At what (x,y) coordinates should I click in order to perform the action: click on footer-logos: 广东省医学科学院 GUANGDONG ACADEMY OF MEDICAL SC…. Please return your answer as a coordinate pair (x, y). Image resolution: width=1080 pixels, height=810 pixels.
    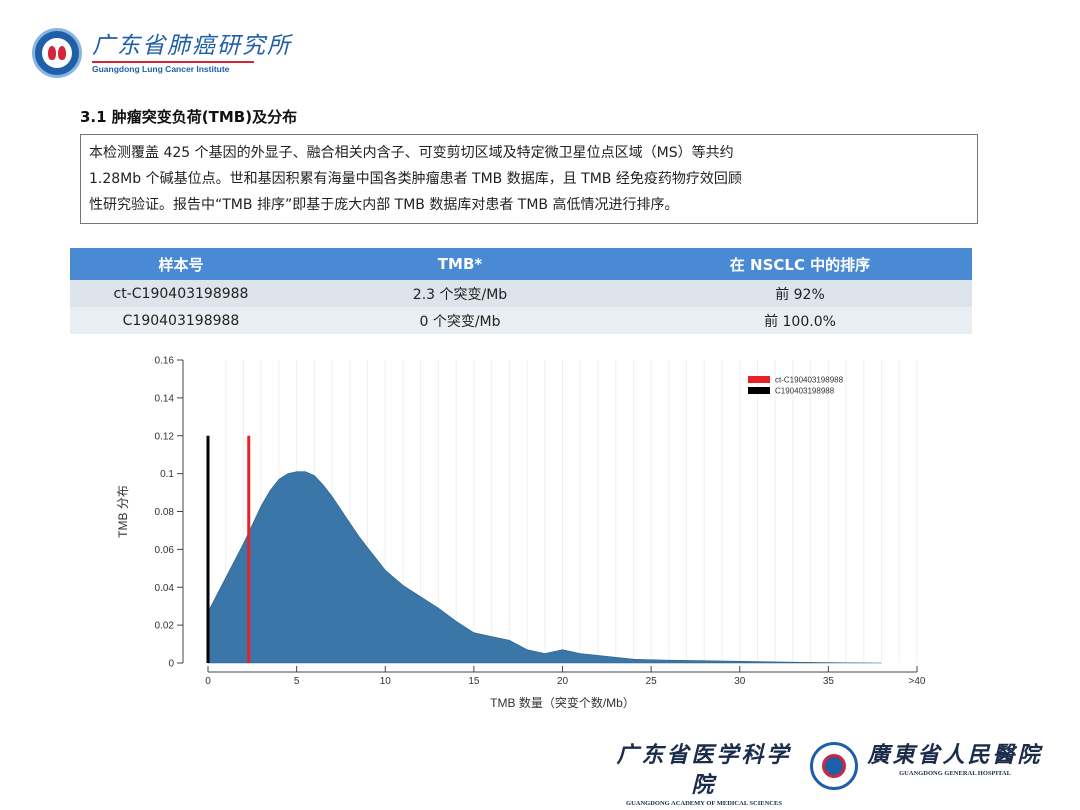
    Looking at the image, I should click on (826, 773).